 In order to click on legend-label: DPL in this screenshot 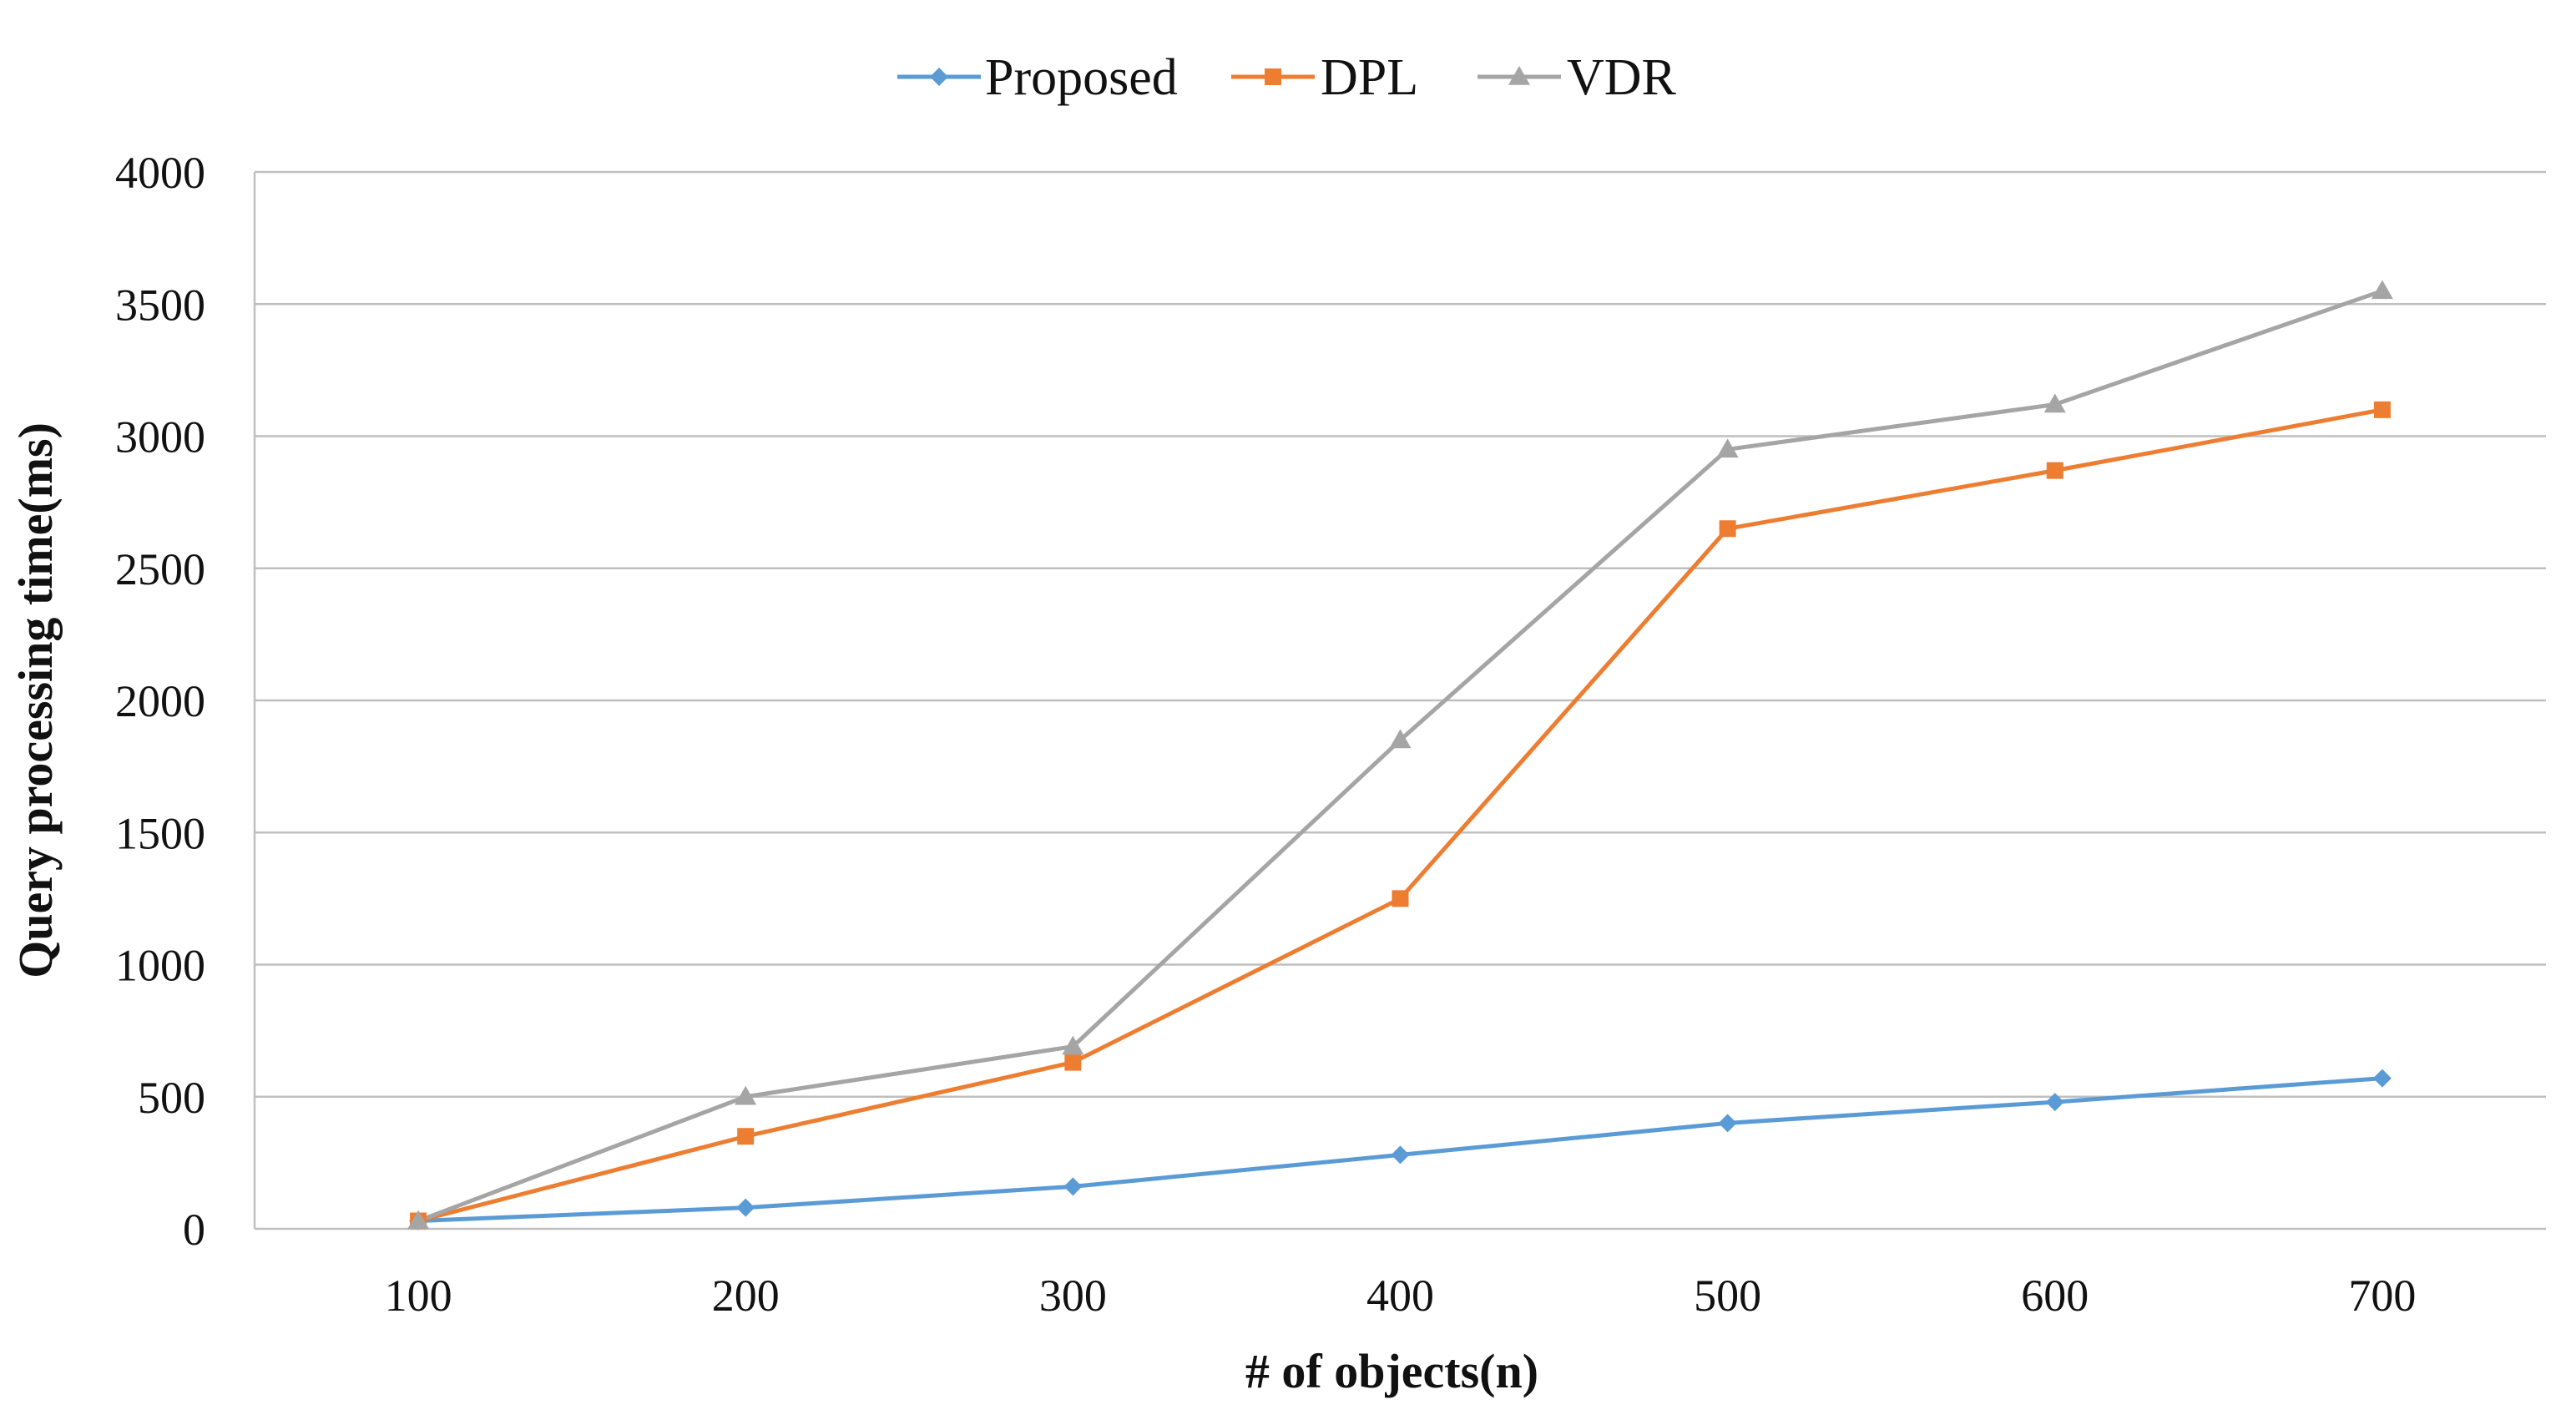, I will do `click(1369, 77)`.